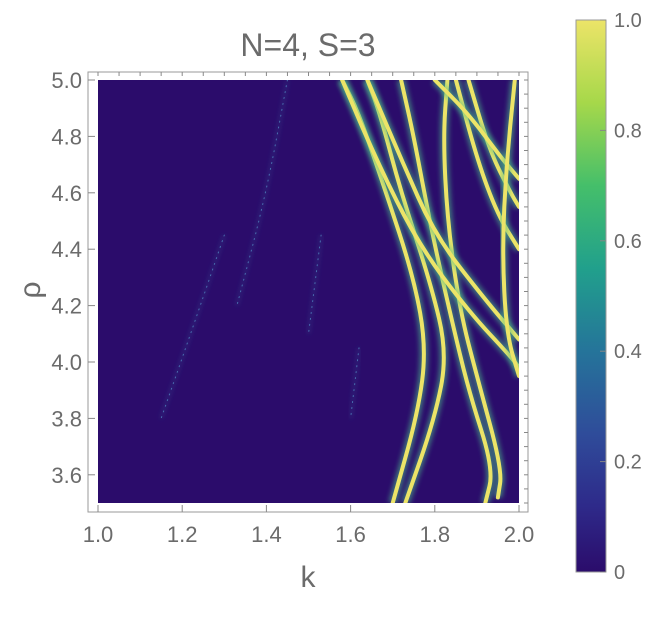 This screenshot has height=618, width=654. Describe the element at coordinates (309, 577) in the screenshot. I see `x-axis-label: k` at that location.